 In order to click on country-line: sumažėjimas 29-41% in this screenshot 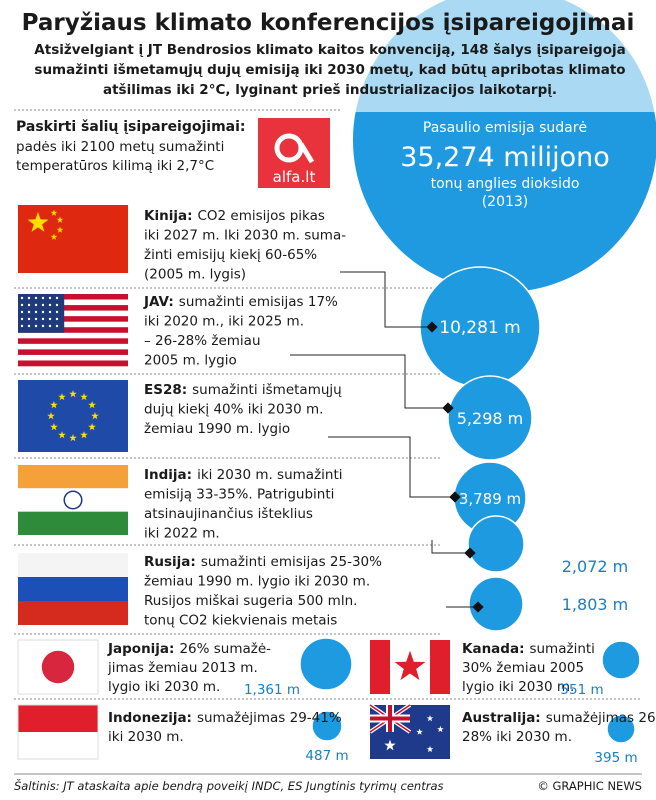, I will do `click(269, 718)`.